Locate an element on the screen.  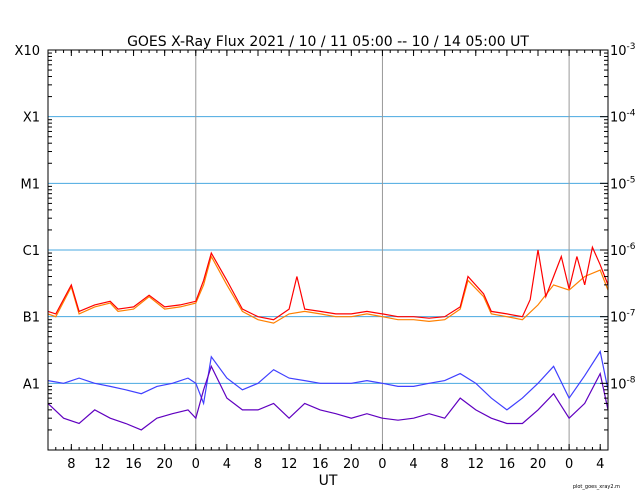
flux-power-label: 10-7 is located at coordinates (623, 317).